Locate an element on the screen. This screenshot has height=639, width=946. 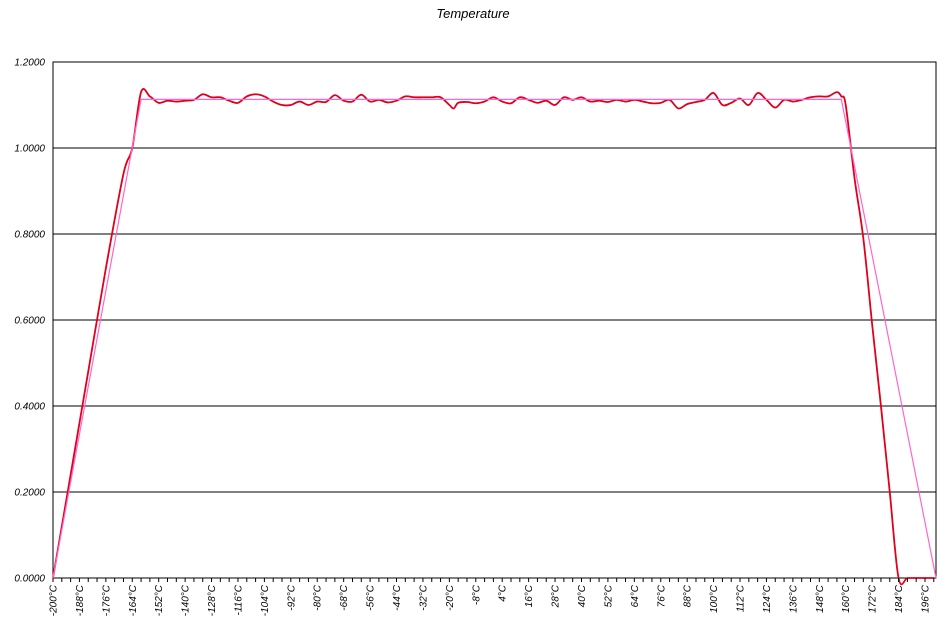
x-tick-label: -32°C is located at coordinates (423, 597).